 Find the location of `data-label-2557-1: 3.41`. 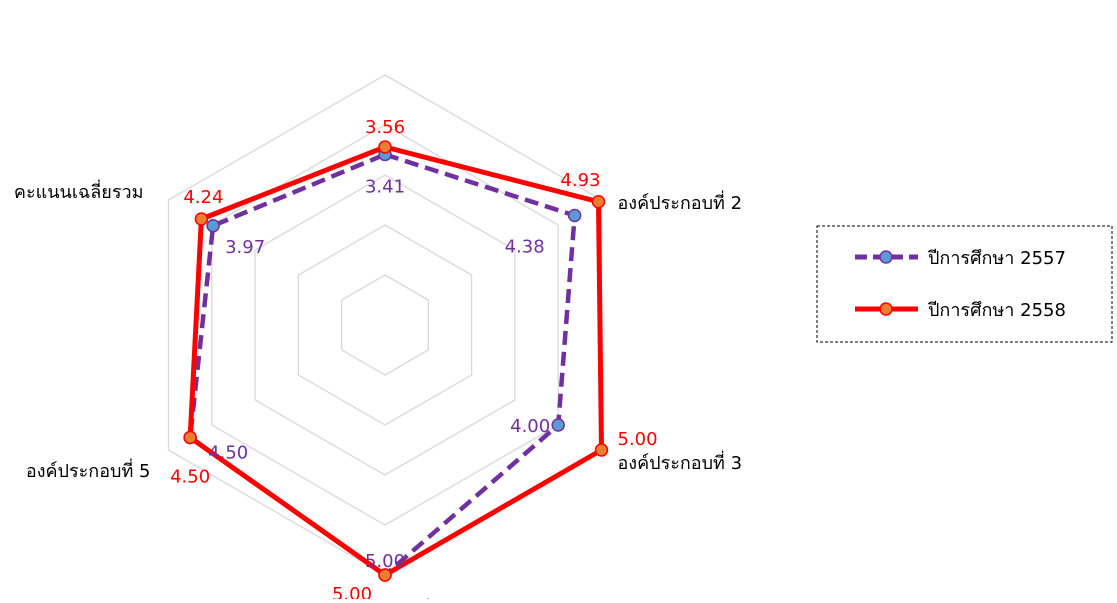

data-label-2557-1: 3.41 is located at coordinates (385, 187).